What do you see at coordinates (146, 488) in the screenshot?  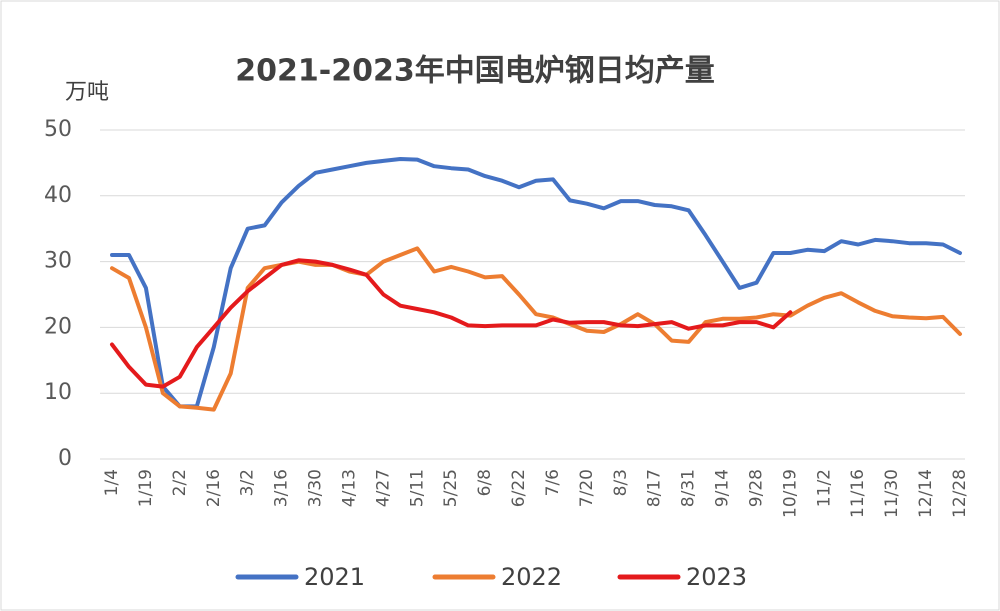 I see `x-tick-label: 1/19` at bounding box center [146, 488].